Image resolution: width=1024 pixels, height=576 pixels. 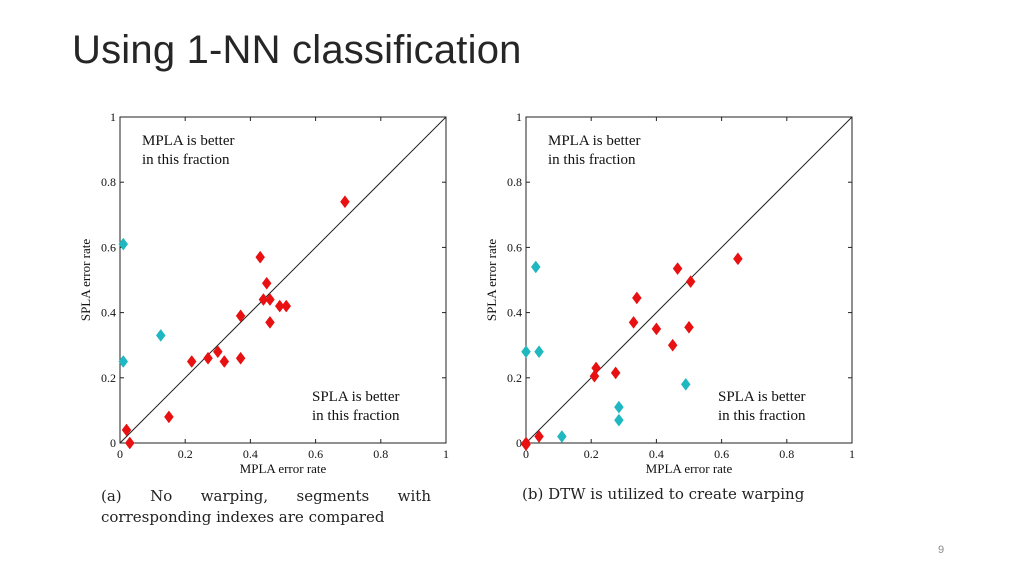 I want to click on slide-title: Using 1-NN classification, so click(x=297, y=50).